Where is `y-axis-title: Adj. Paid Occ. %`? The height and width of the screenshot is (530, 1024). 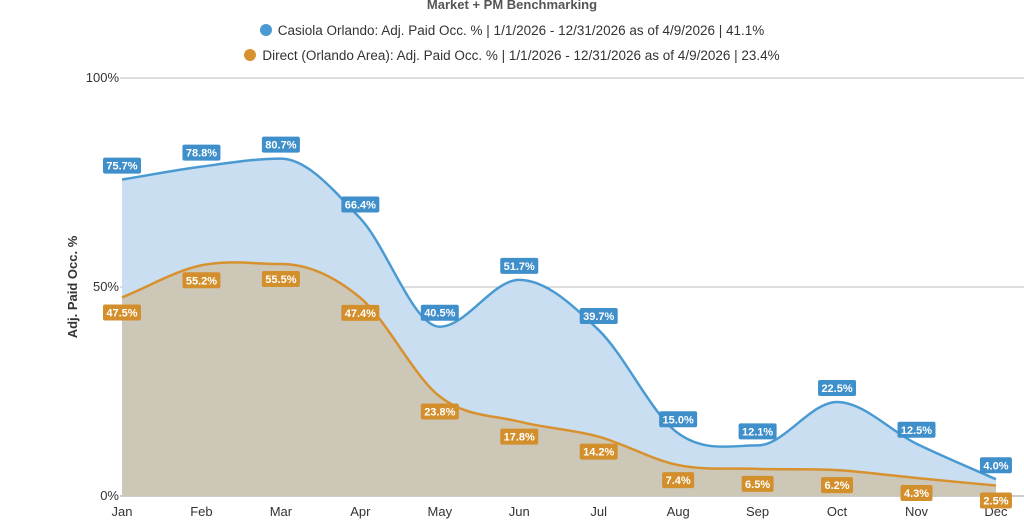
y-axis-title: Adj. Paid Occ. % is located at coordinates (72, 286).